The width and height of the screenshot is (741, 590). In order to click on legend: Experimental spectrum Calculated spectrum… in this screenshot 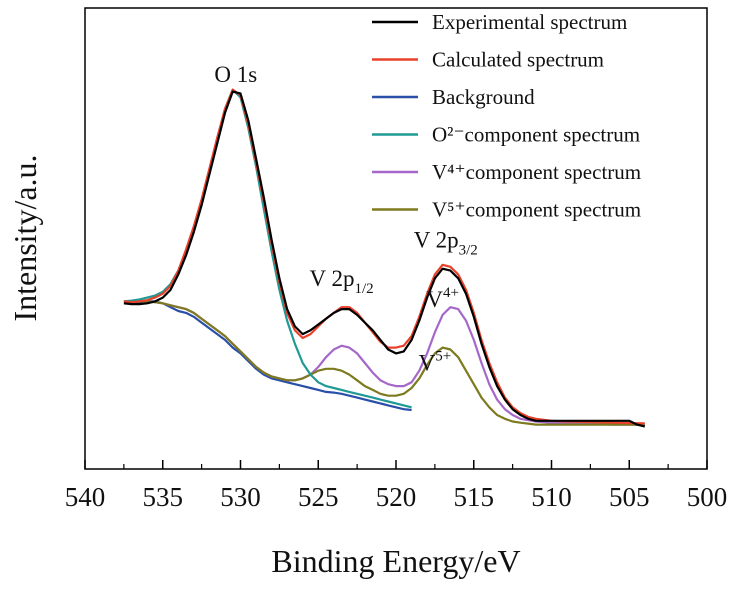, I will do `click(506, 116)`.